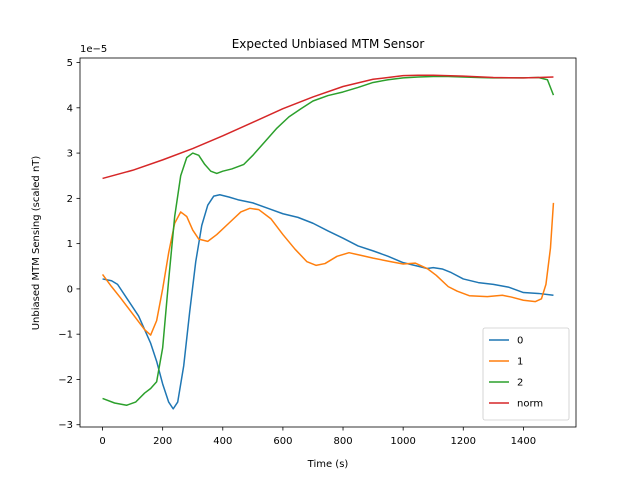 The image size is (640, 480). I want to click on x-axis-label: Time (s), so click(328, 464).